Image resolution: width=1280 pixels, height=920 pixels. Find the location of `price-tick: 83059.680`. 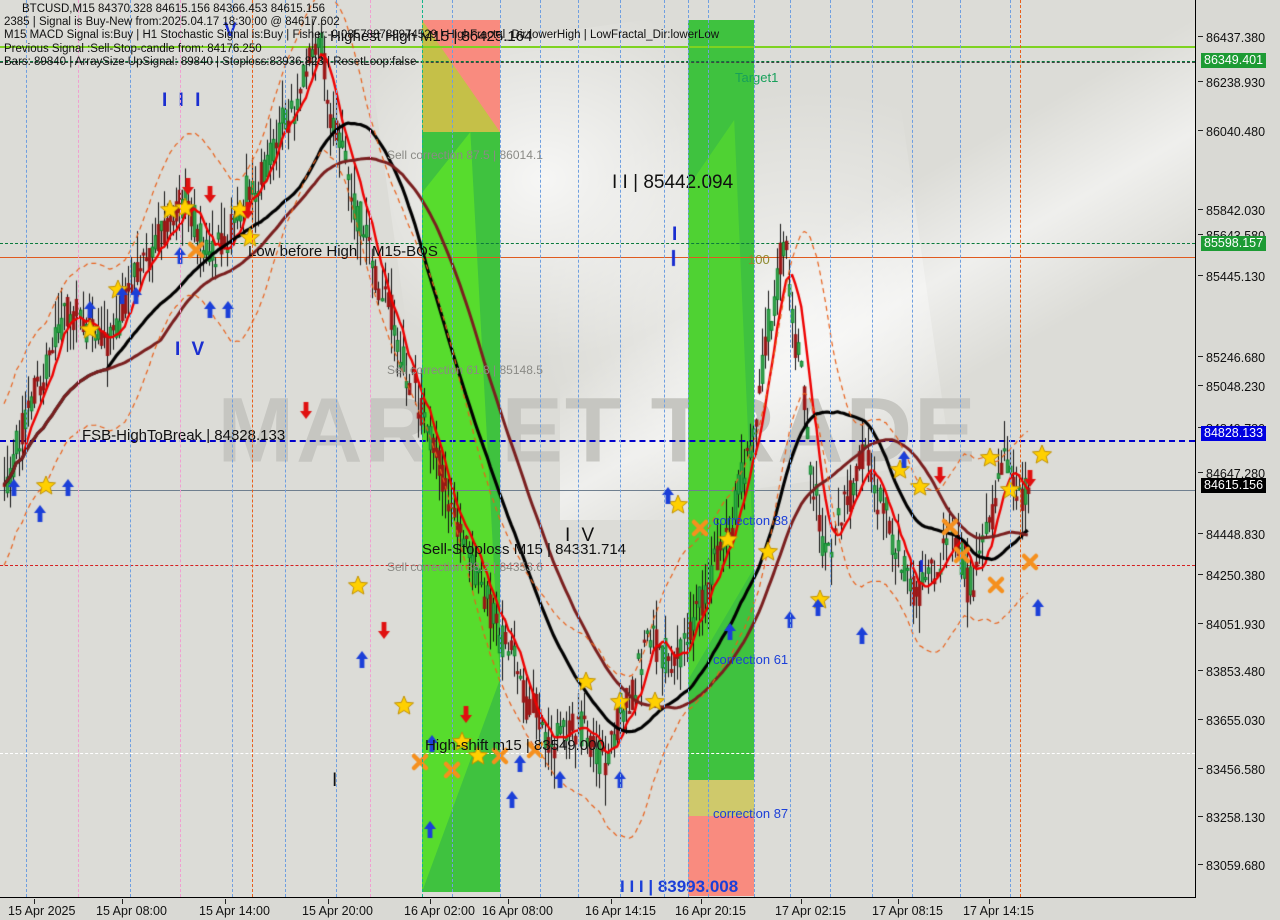

price-tick: 83059.680 is located at coordinates (1238, 866).